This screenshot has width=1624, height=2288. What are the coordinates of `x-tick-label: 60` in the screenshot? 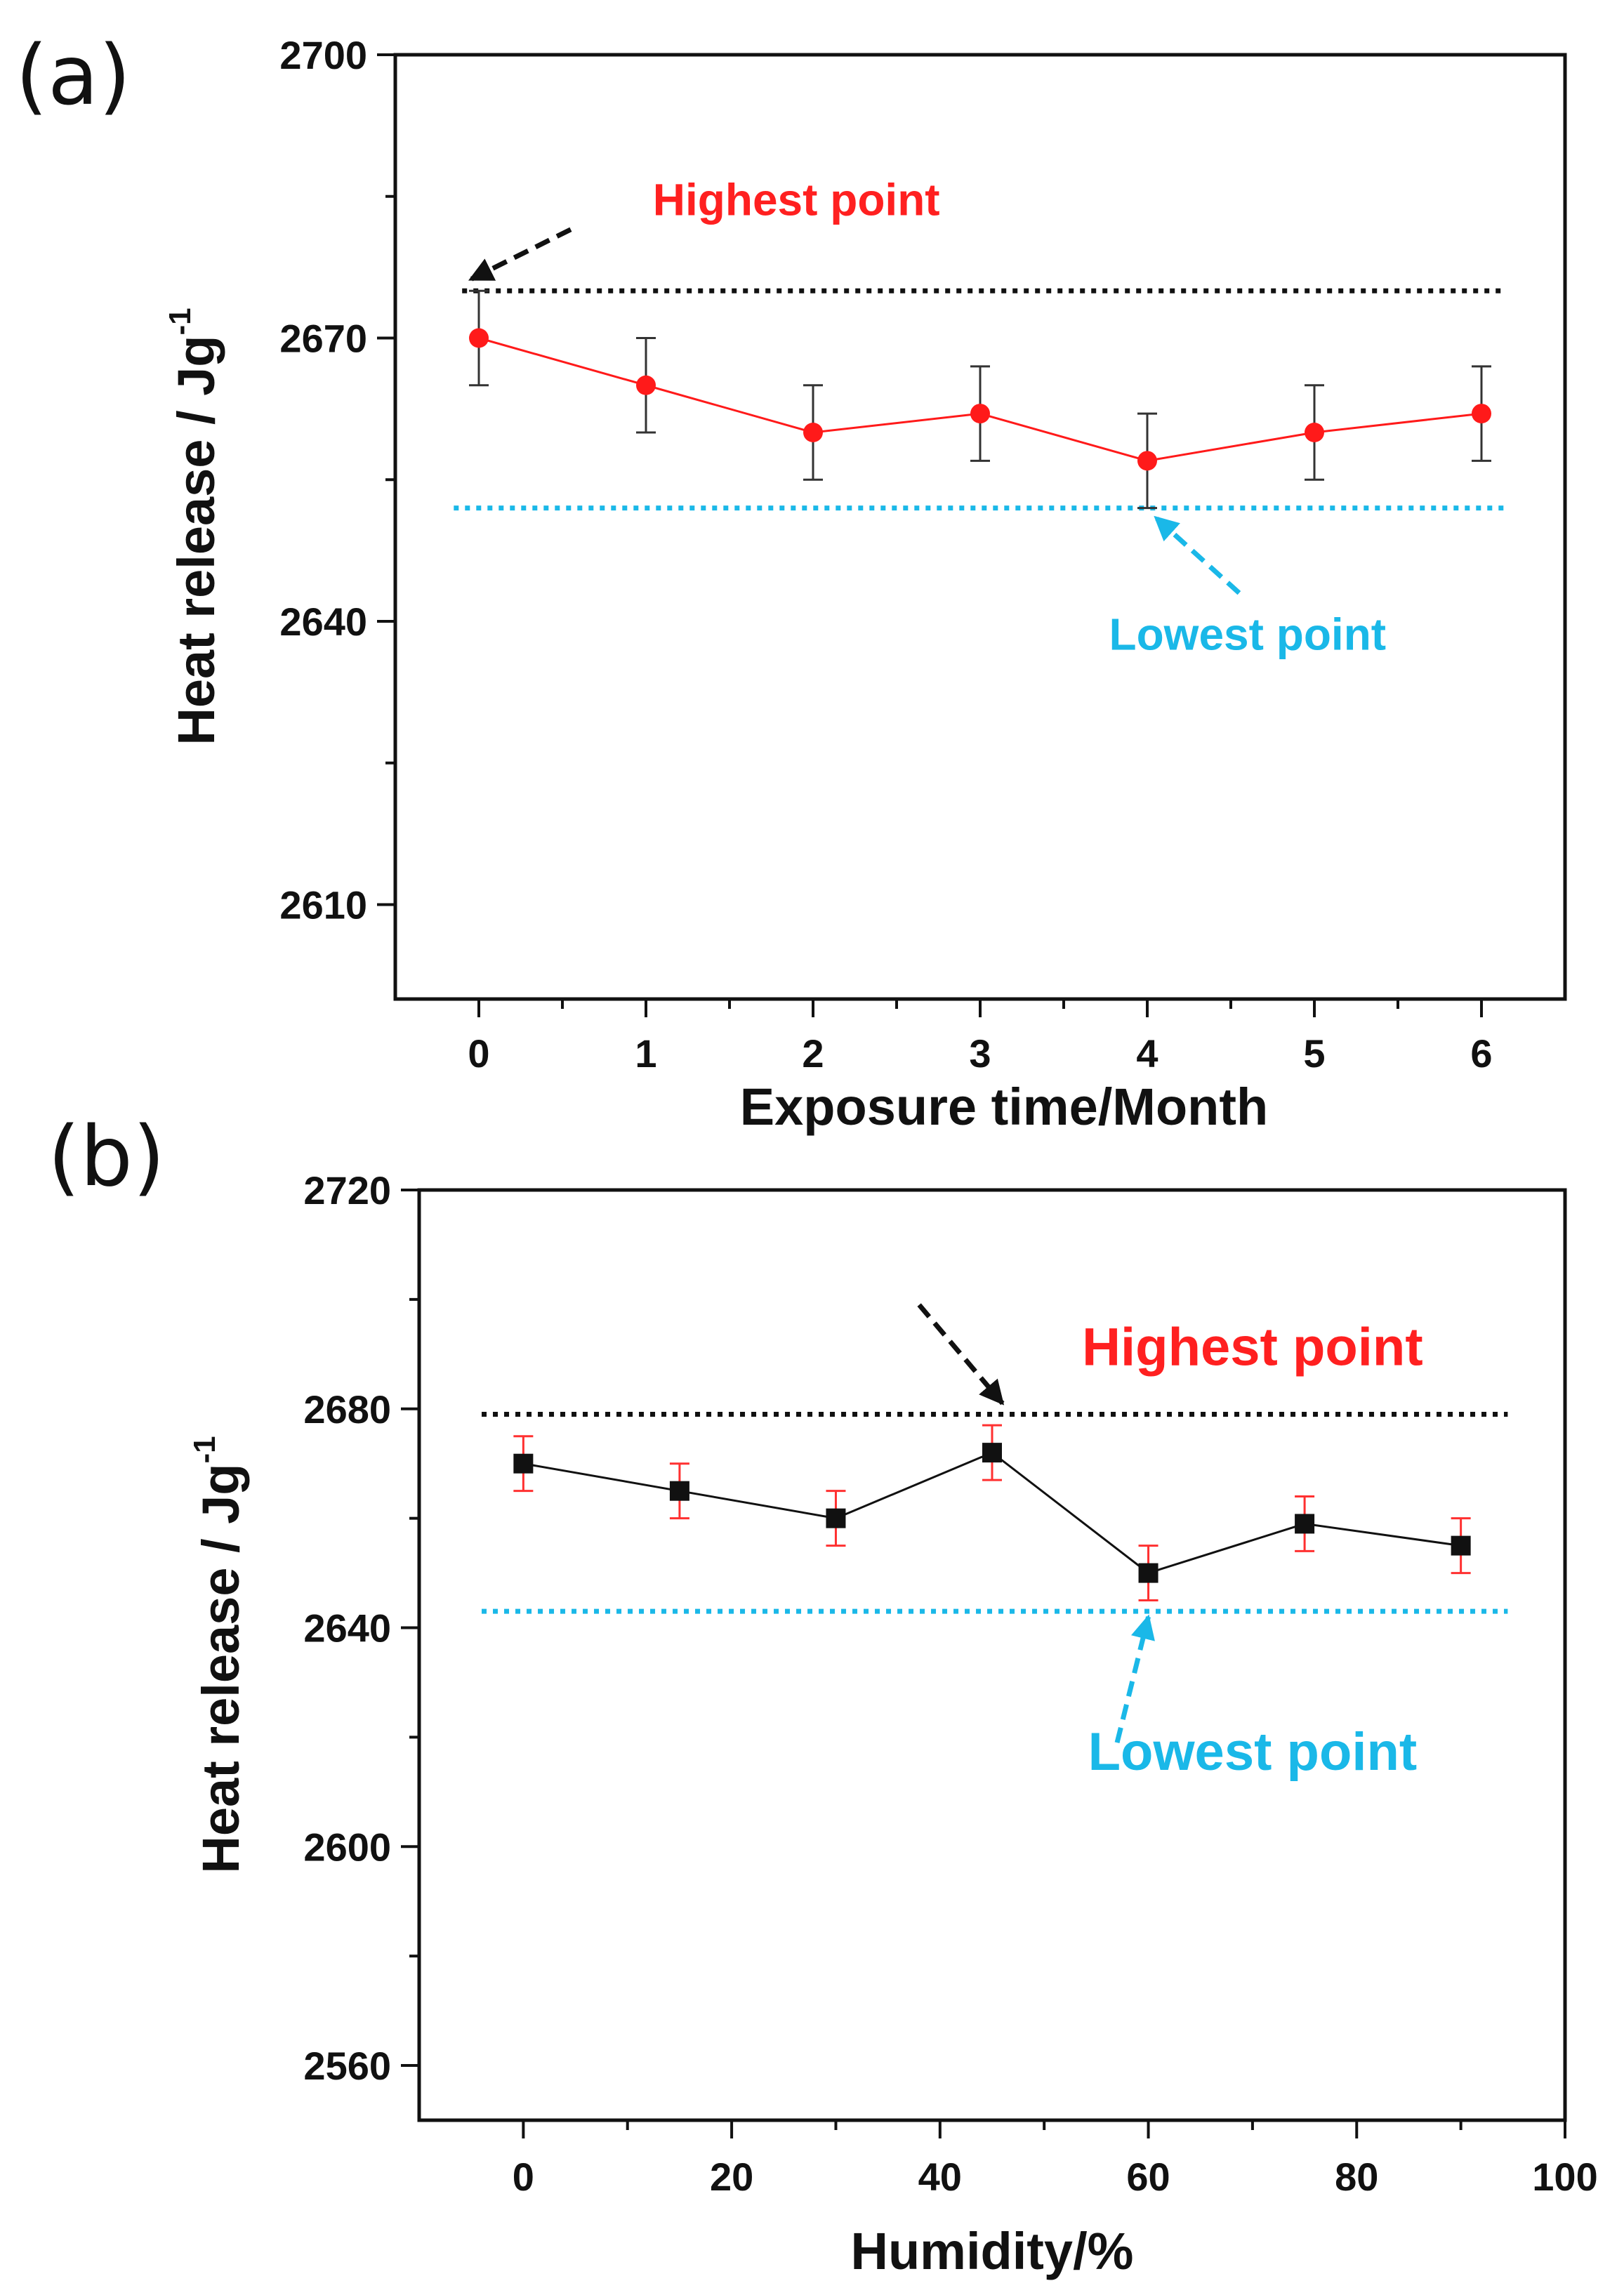 It's located at (1148, 2177).